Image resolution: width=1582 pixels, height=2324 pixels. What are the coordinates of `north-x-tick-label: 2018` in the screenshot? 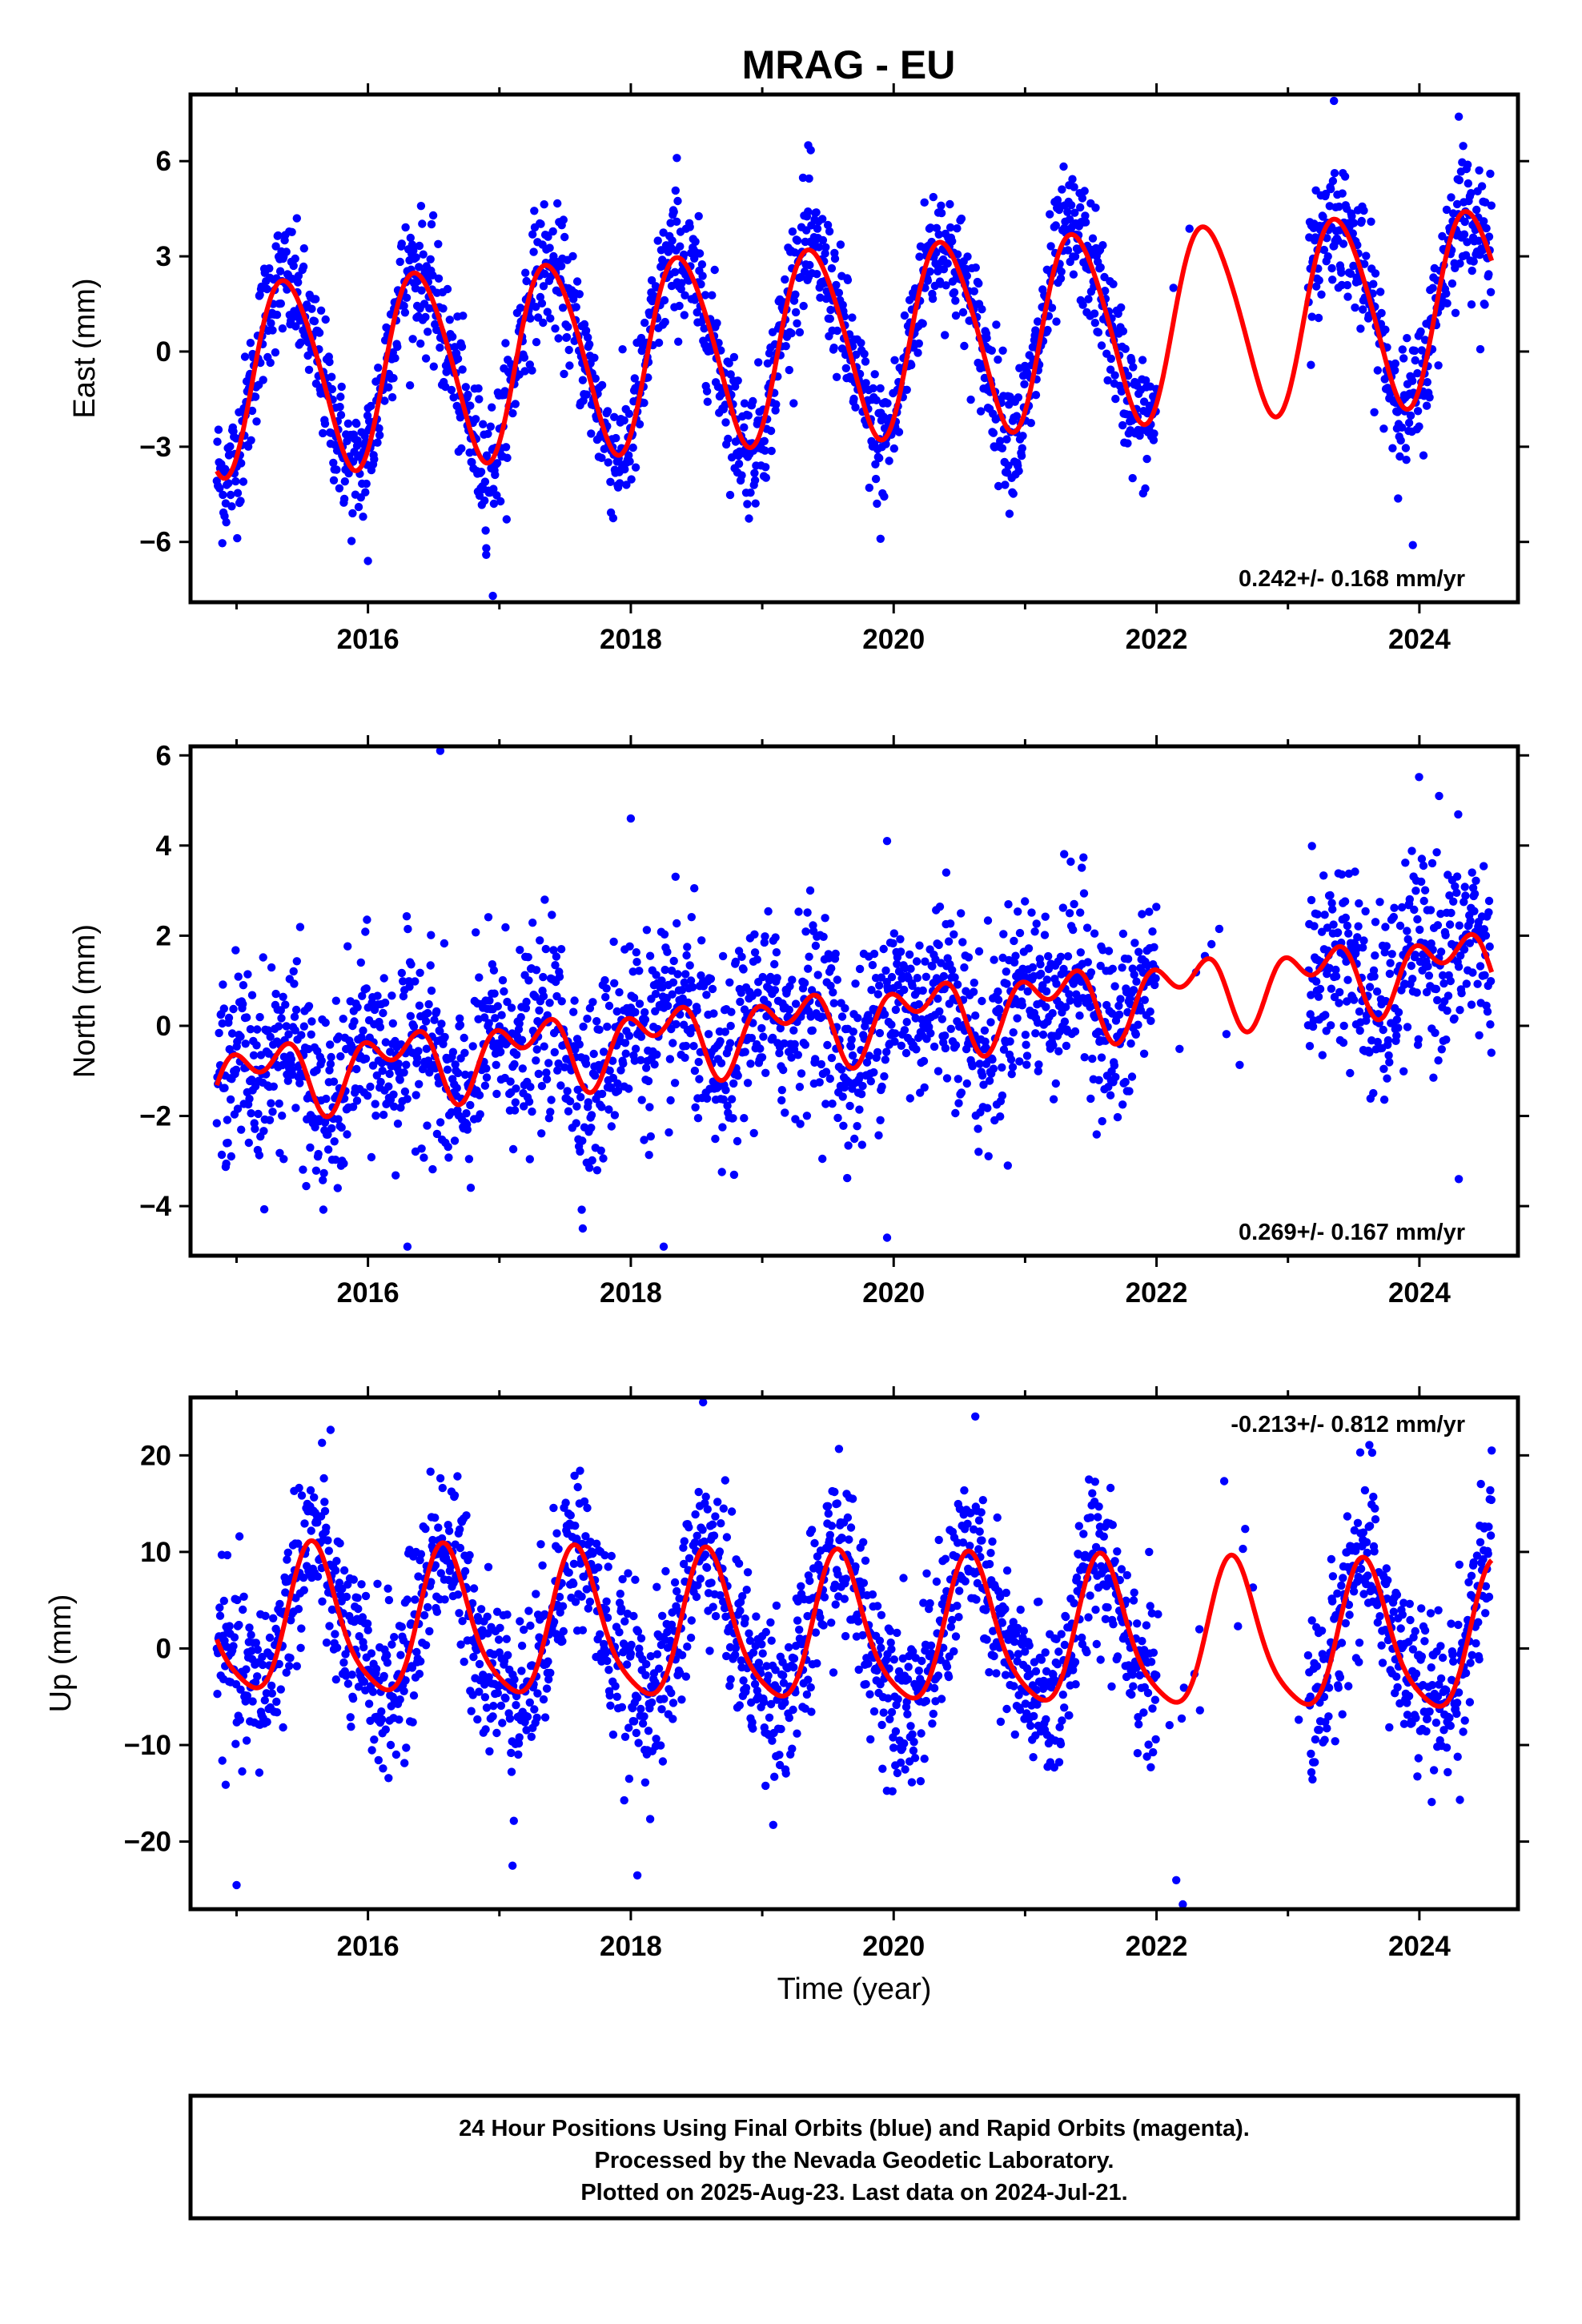 It's located at (631, 1293).